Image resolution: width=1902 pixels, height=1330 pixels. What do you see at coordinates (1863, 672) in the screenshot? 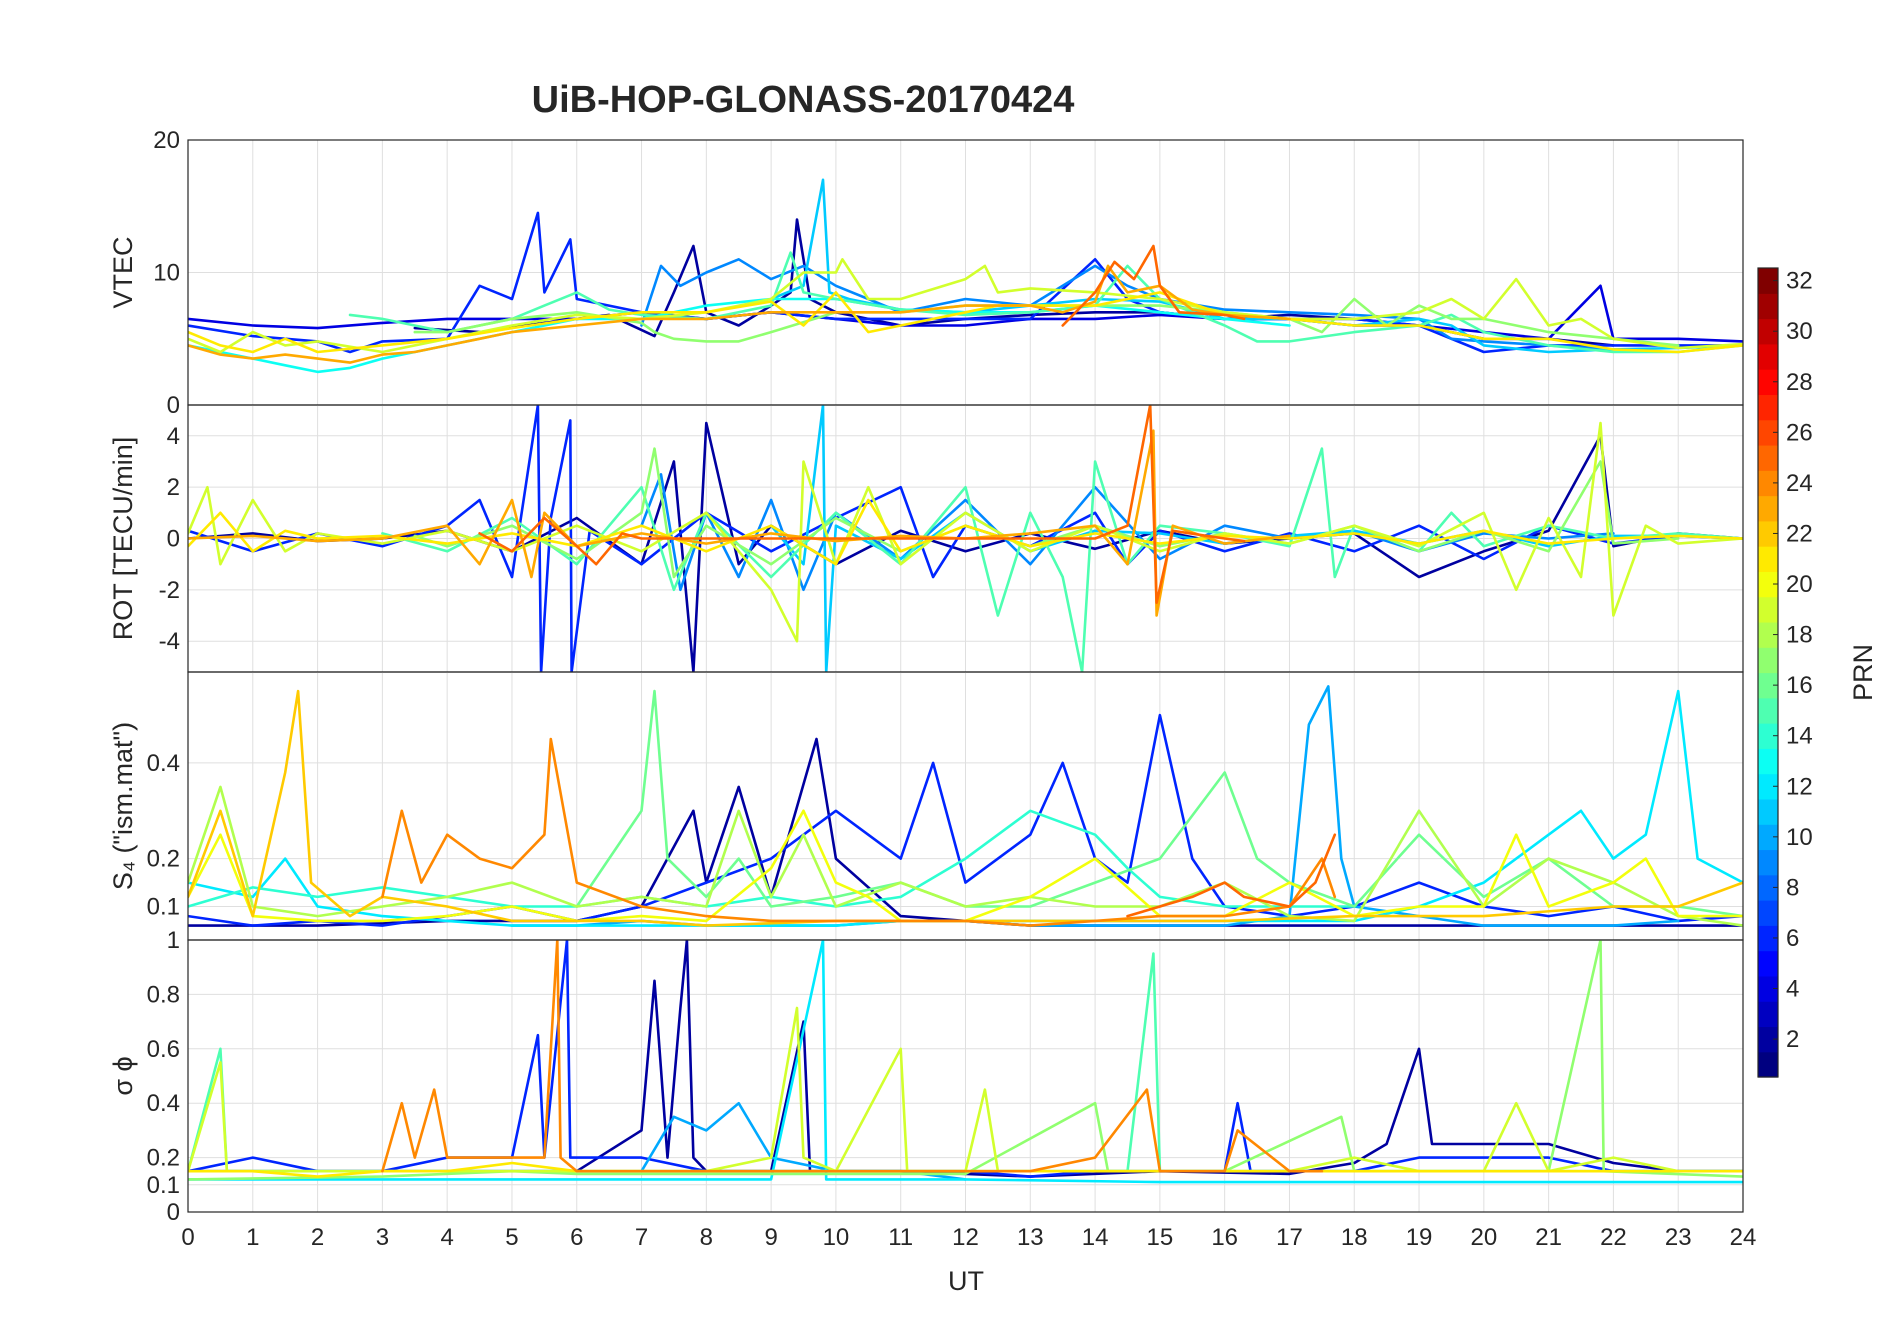
I see `colorbar-label: PRN` at bounding box center [1863, 672].